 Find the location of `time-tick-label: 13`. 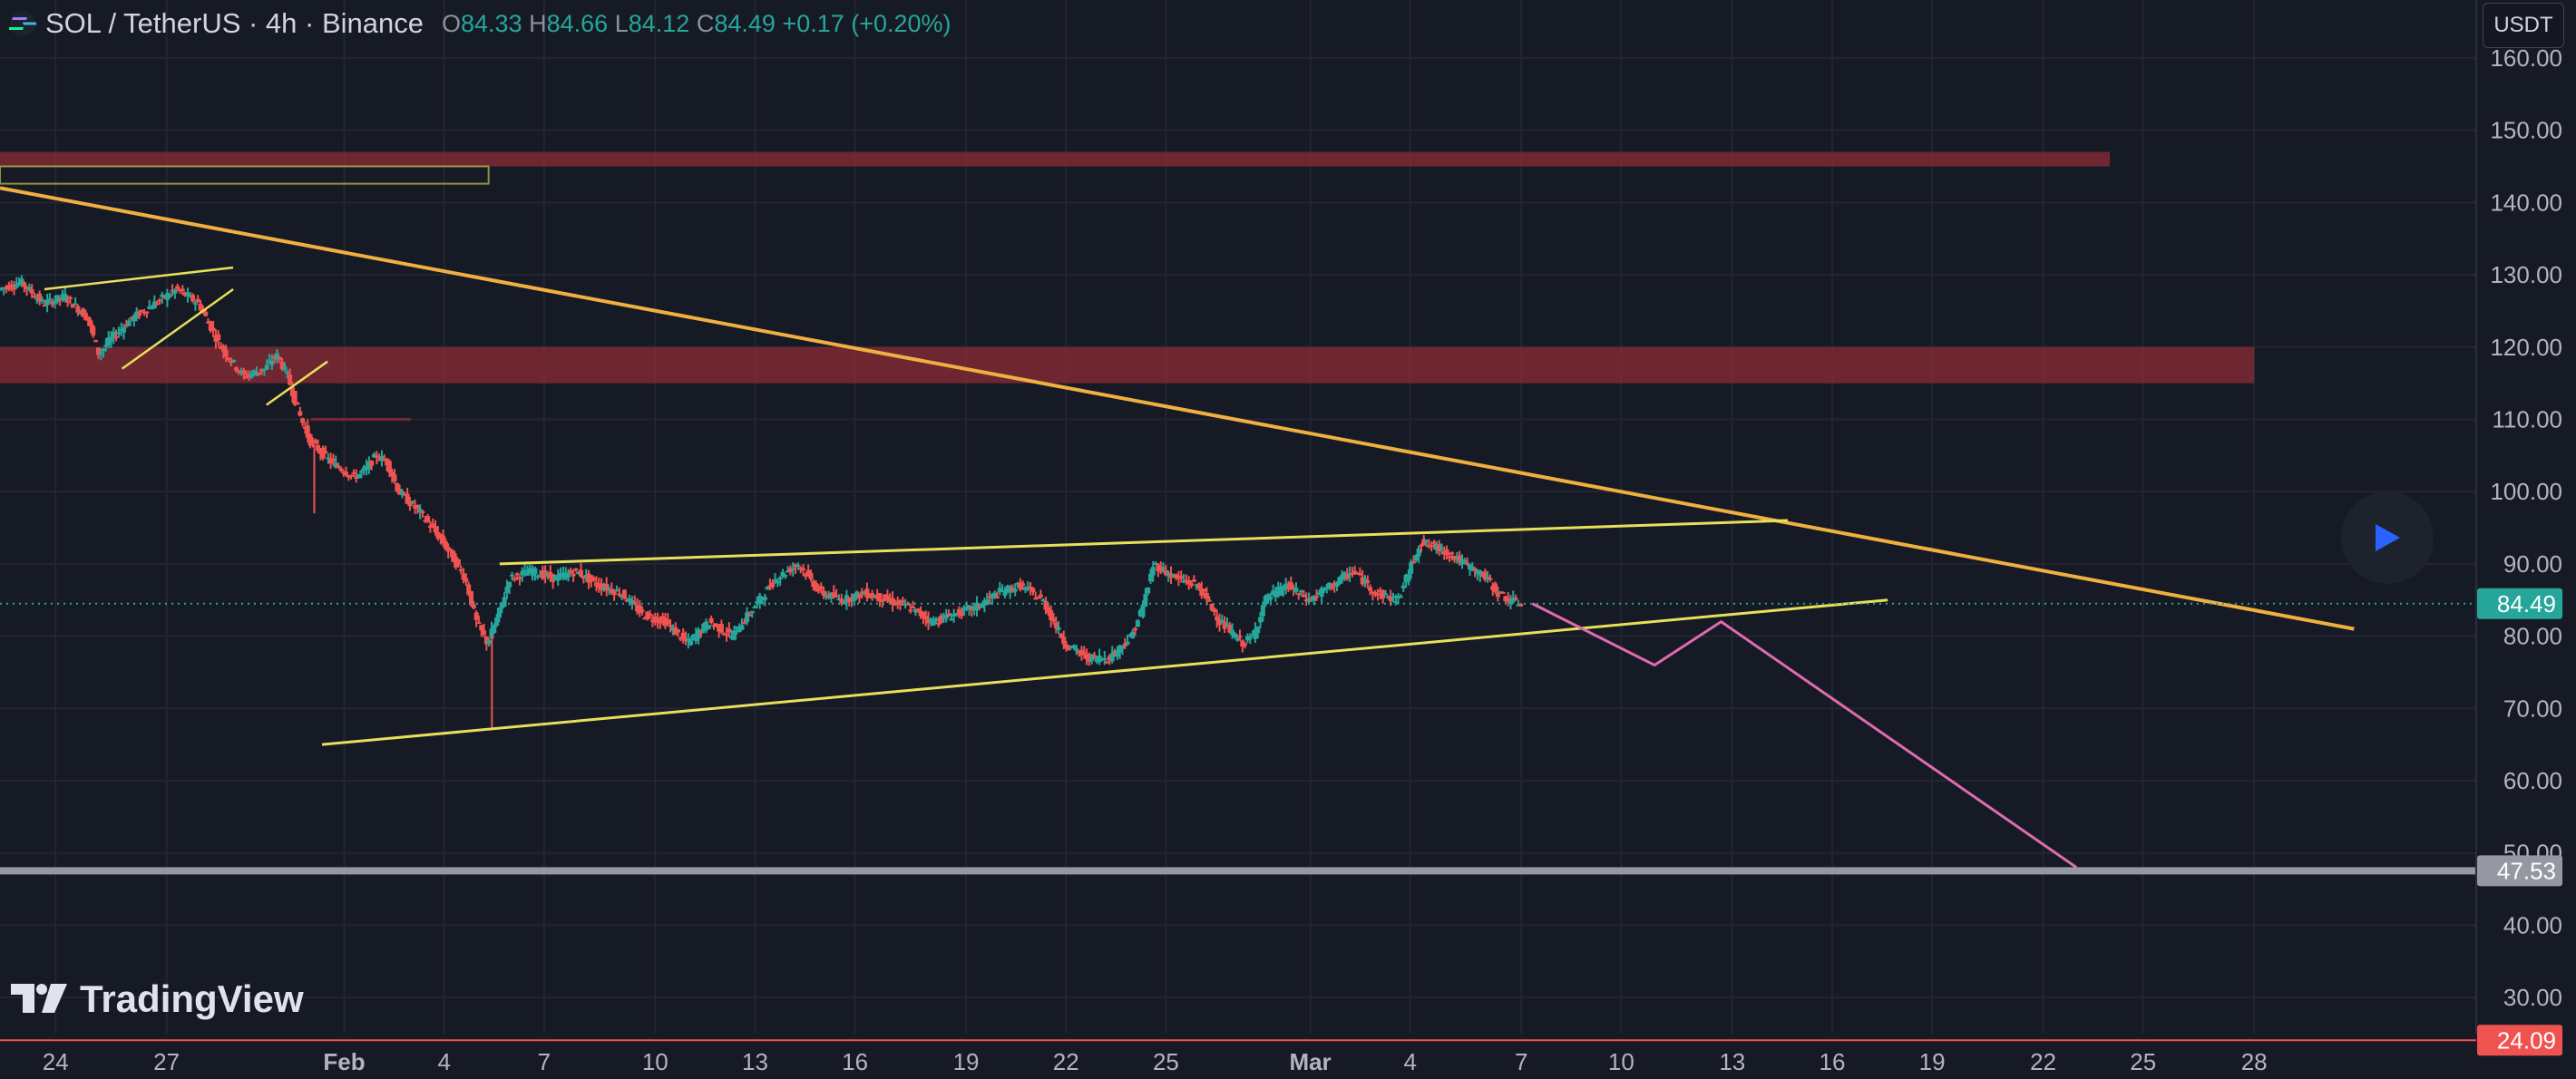

time-tick-label: 13 is located at coordinates (1732, 1061).